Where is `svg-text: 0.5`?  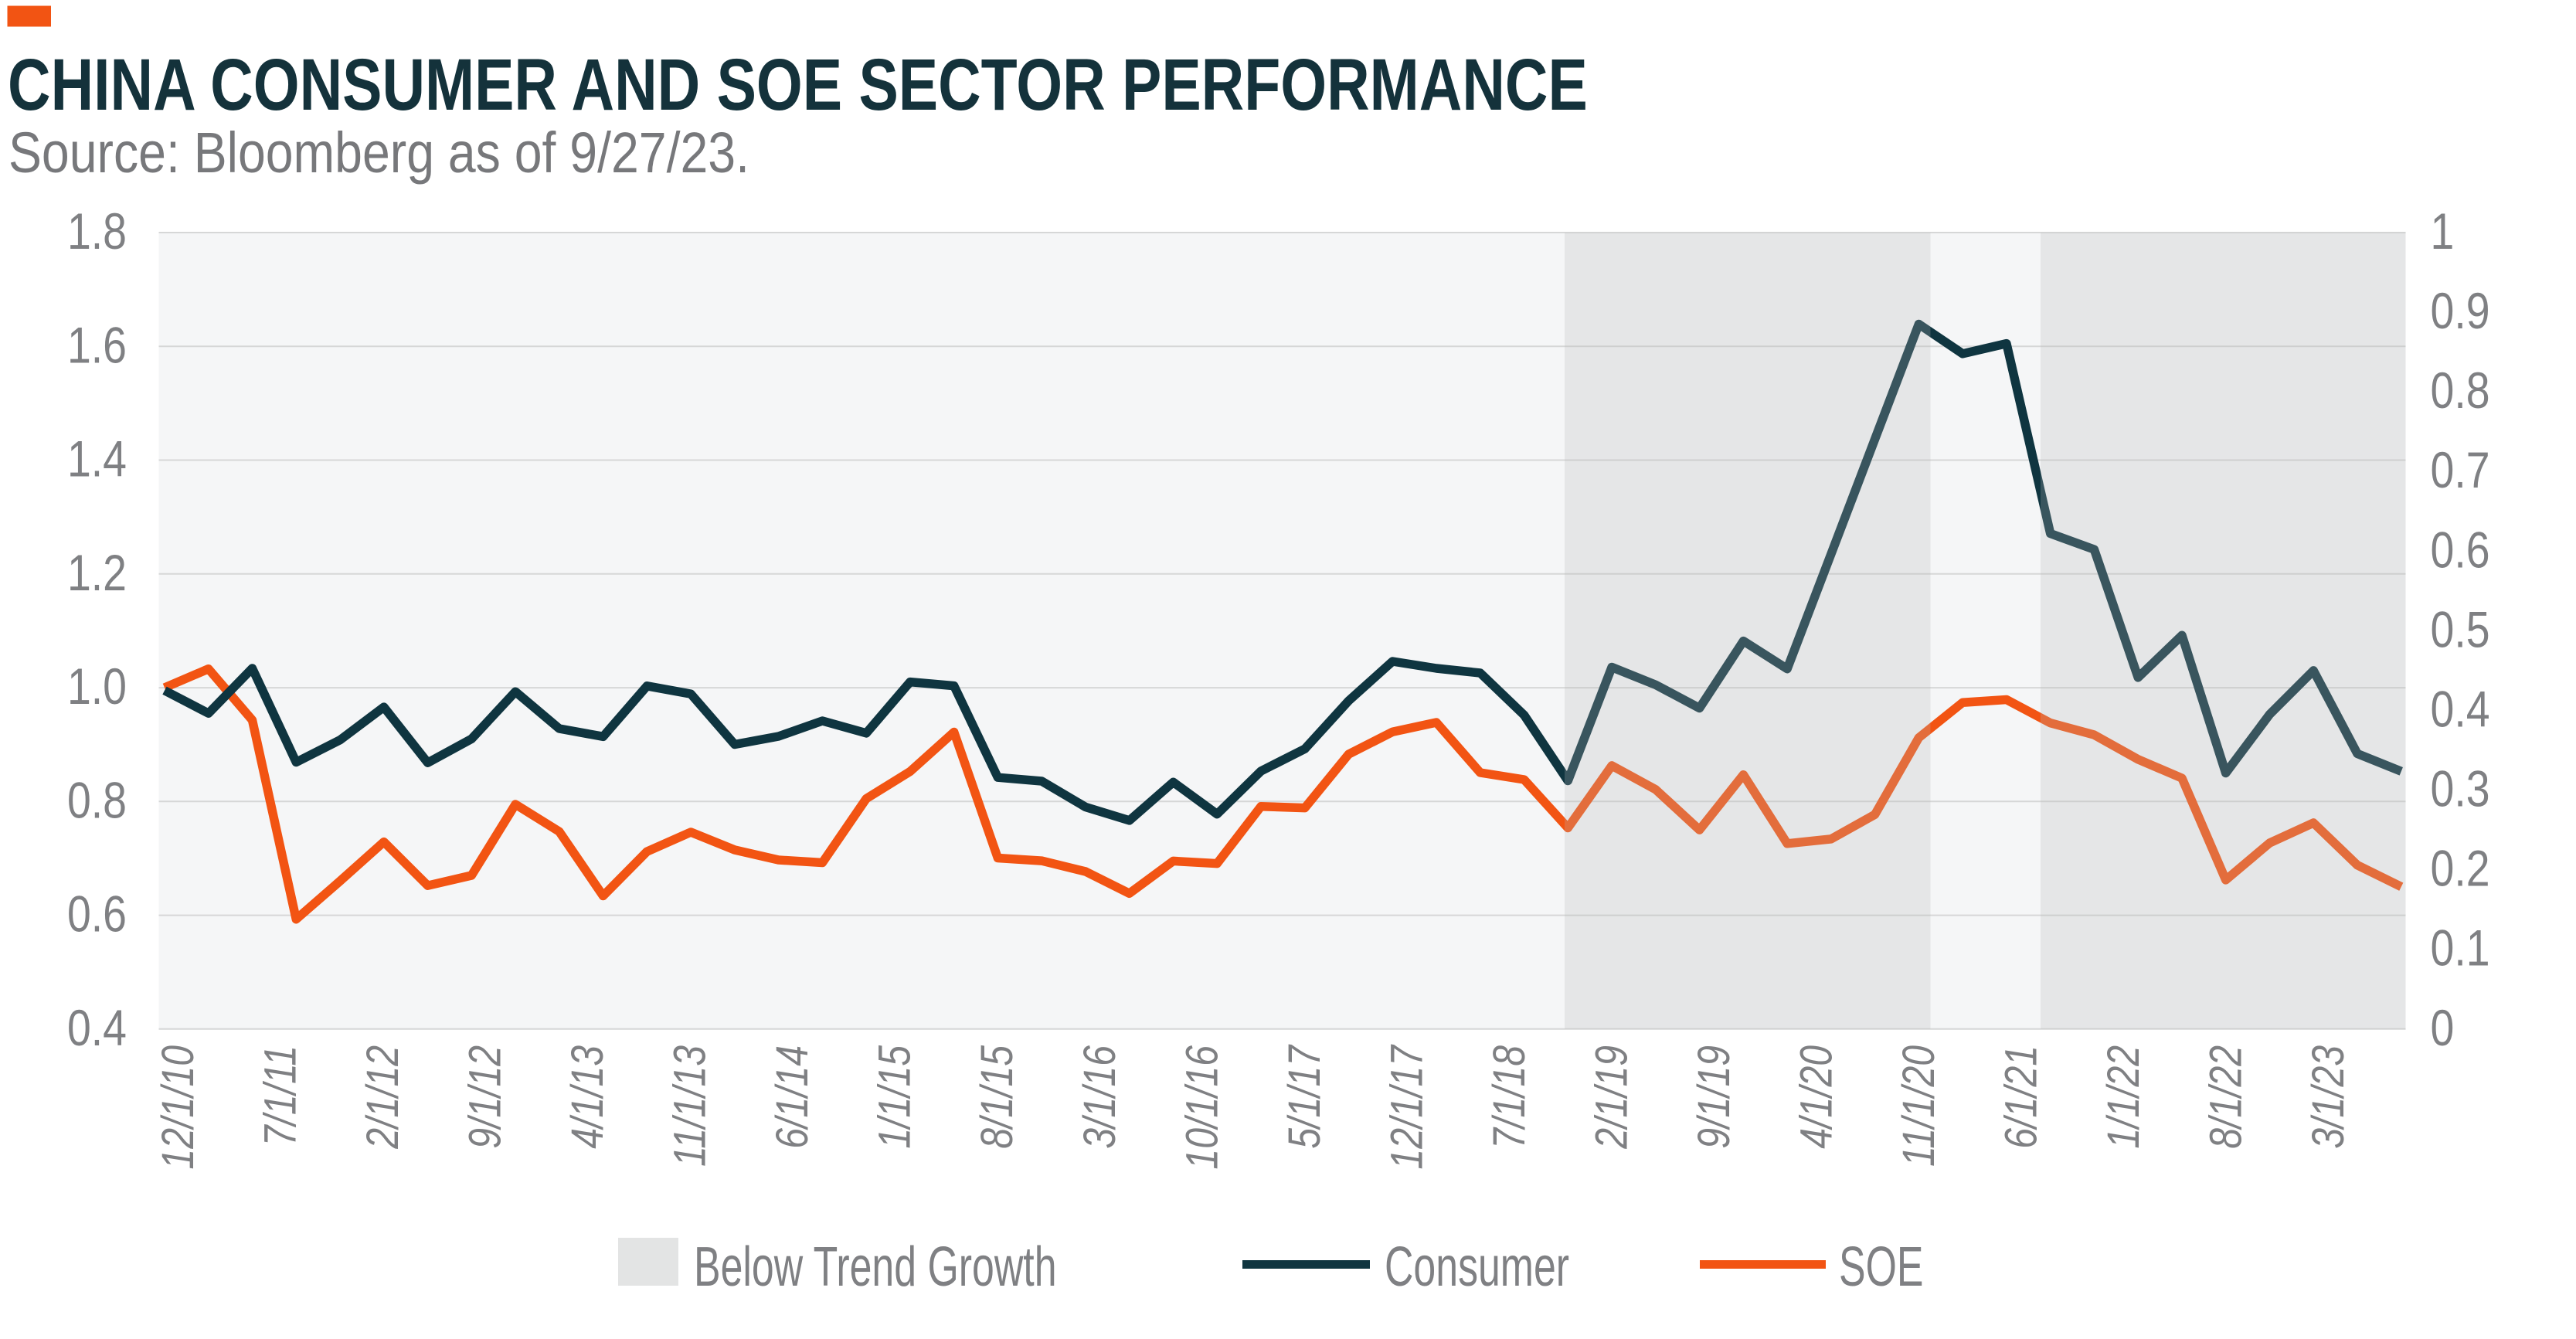
svg-text: 0.5 is located at coordinates (2460, 629).